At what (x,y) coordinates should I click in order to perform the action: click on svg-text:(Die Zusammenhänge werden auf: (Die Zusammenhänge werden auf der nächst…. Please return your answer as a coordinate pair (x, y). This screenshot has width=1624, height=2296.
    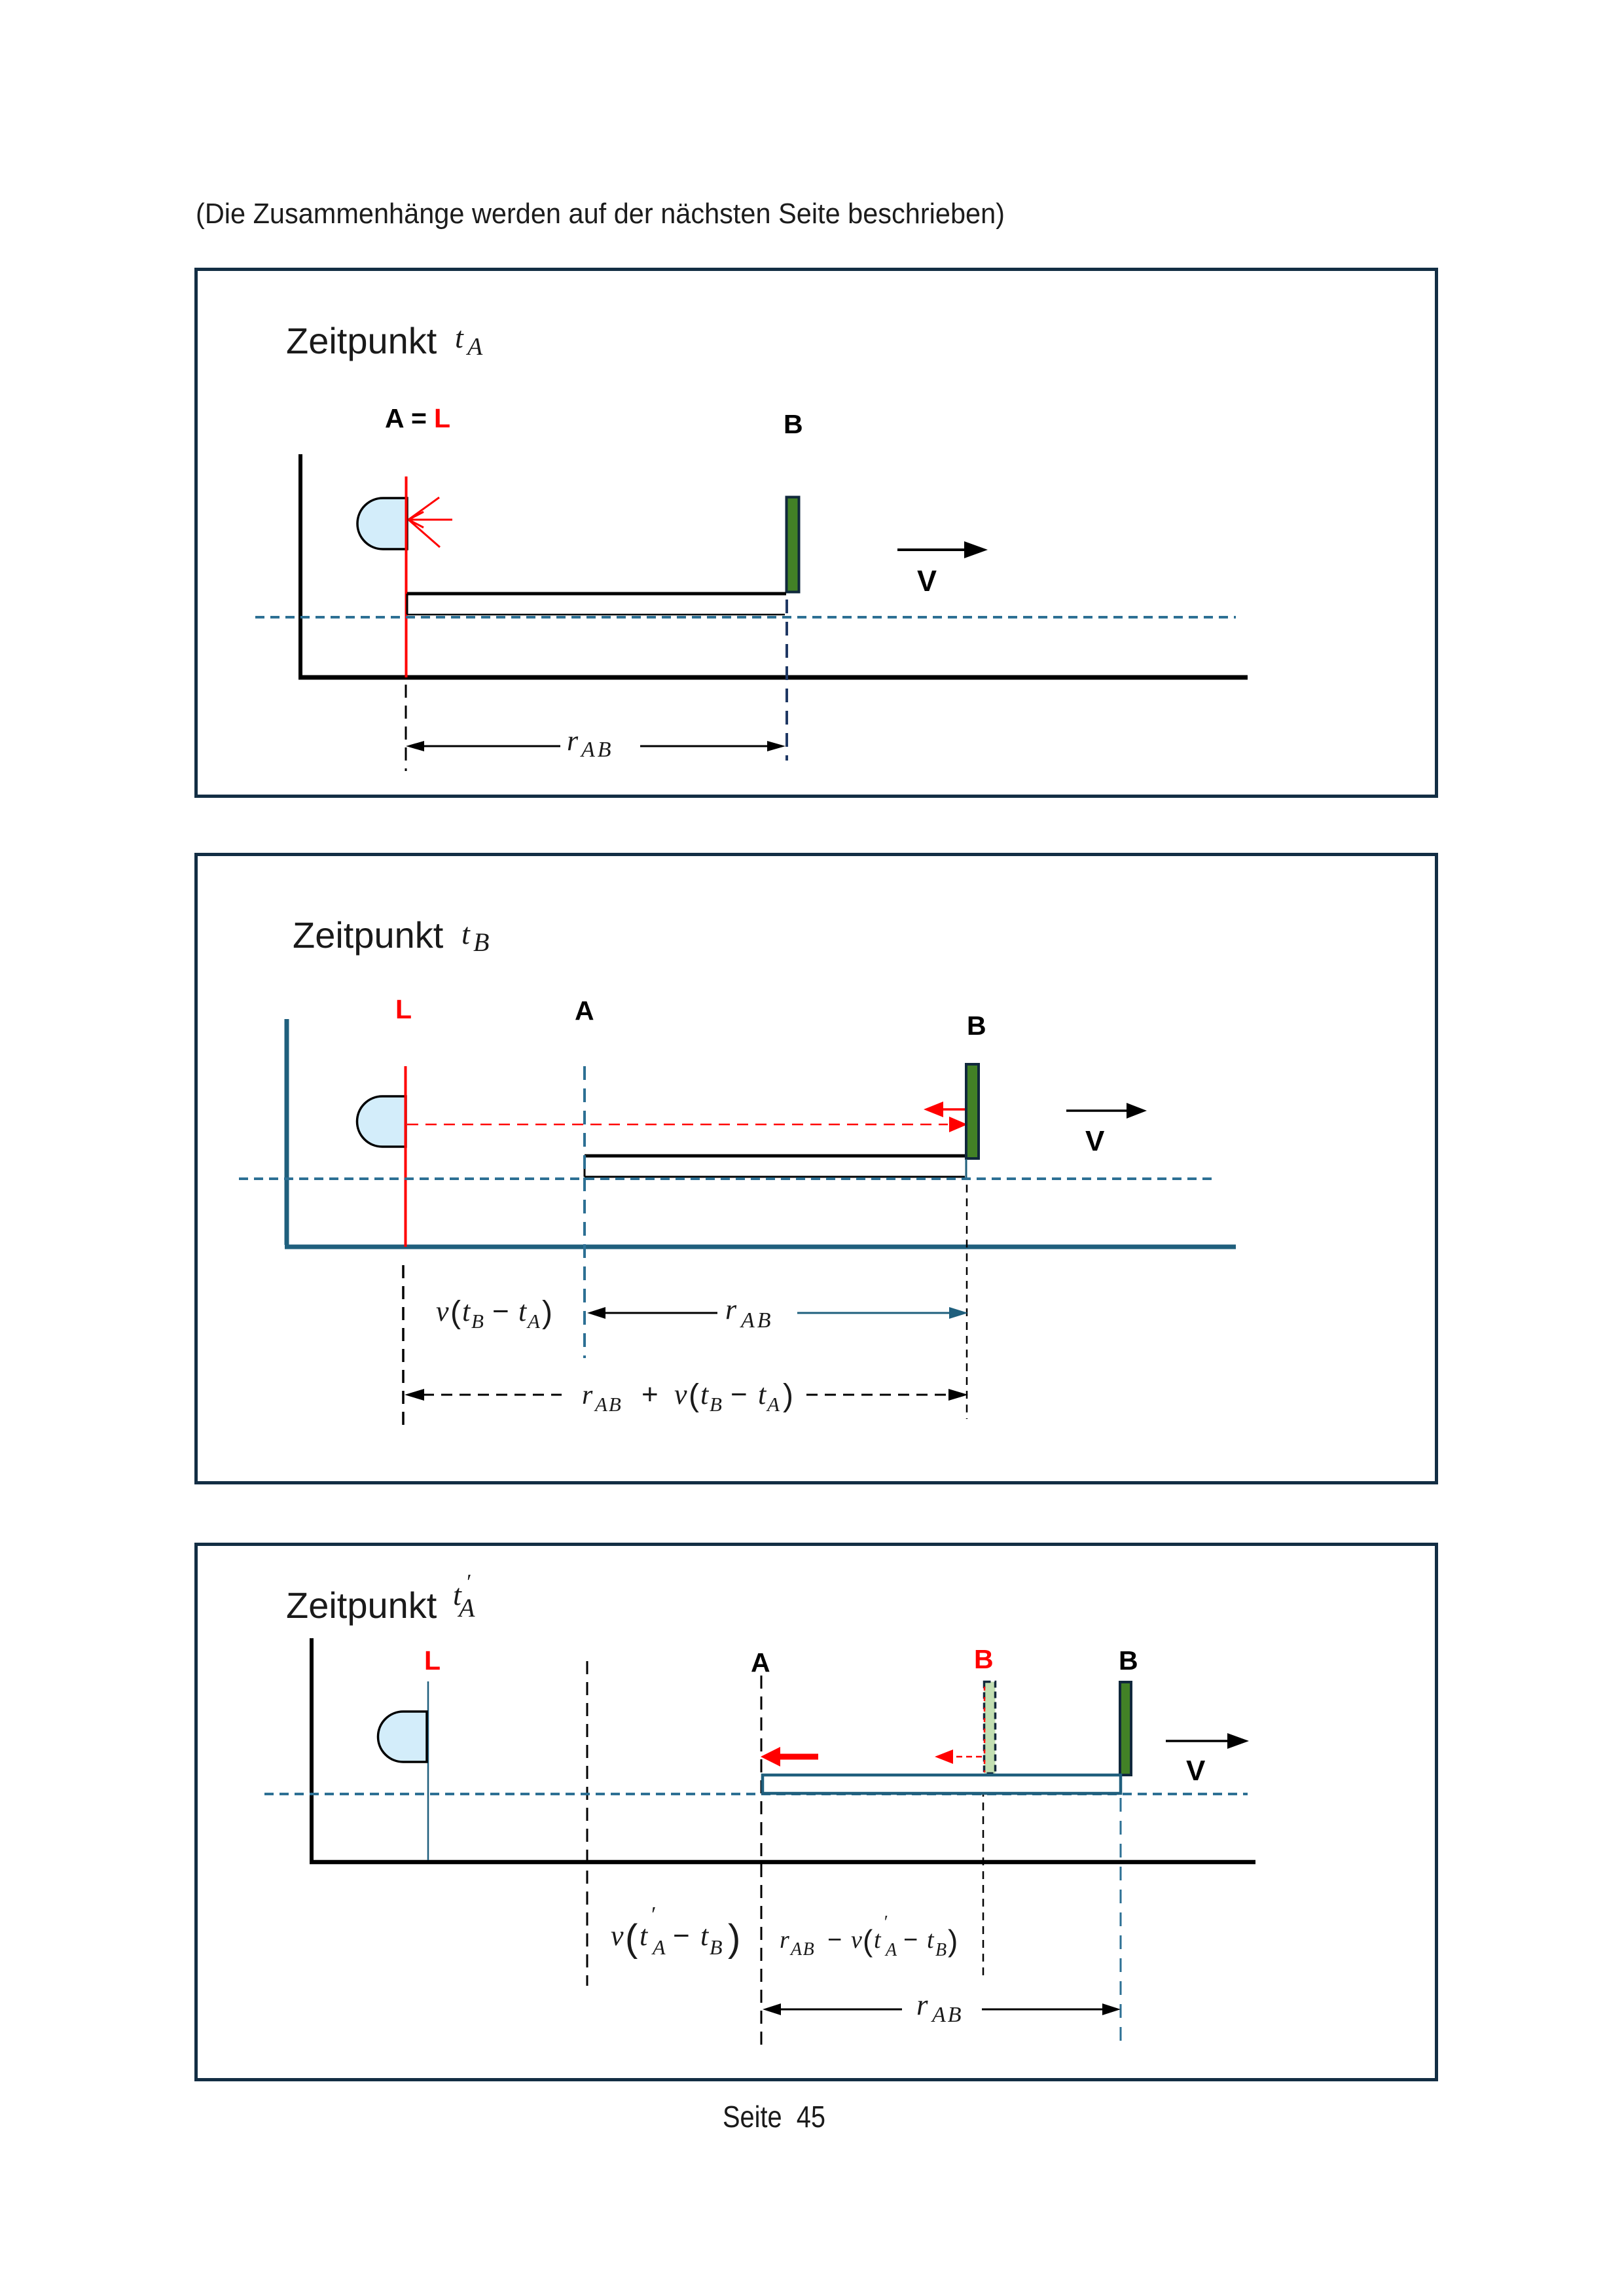
    Looking at the image, I should click on (600, 214).